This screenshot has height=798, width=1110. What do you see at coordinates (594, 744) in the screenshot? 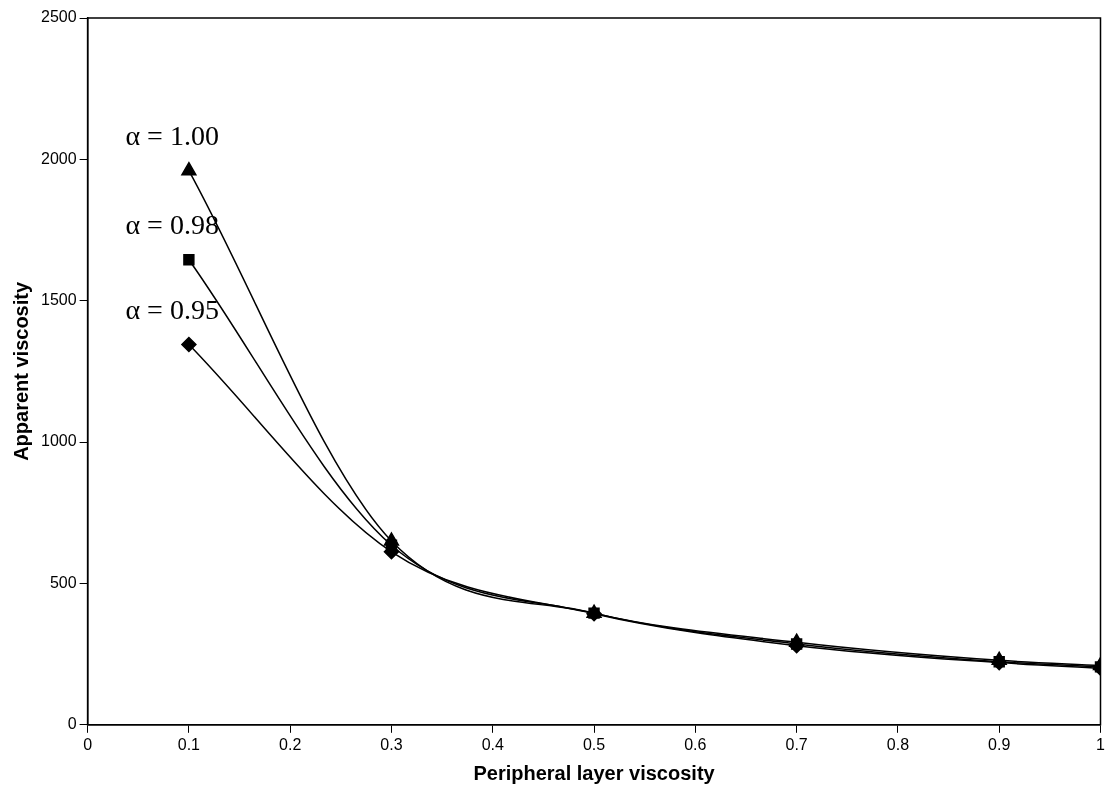
I see `x-tick-label: 0.5` at bounding box center [594, 744].